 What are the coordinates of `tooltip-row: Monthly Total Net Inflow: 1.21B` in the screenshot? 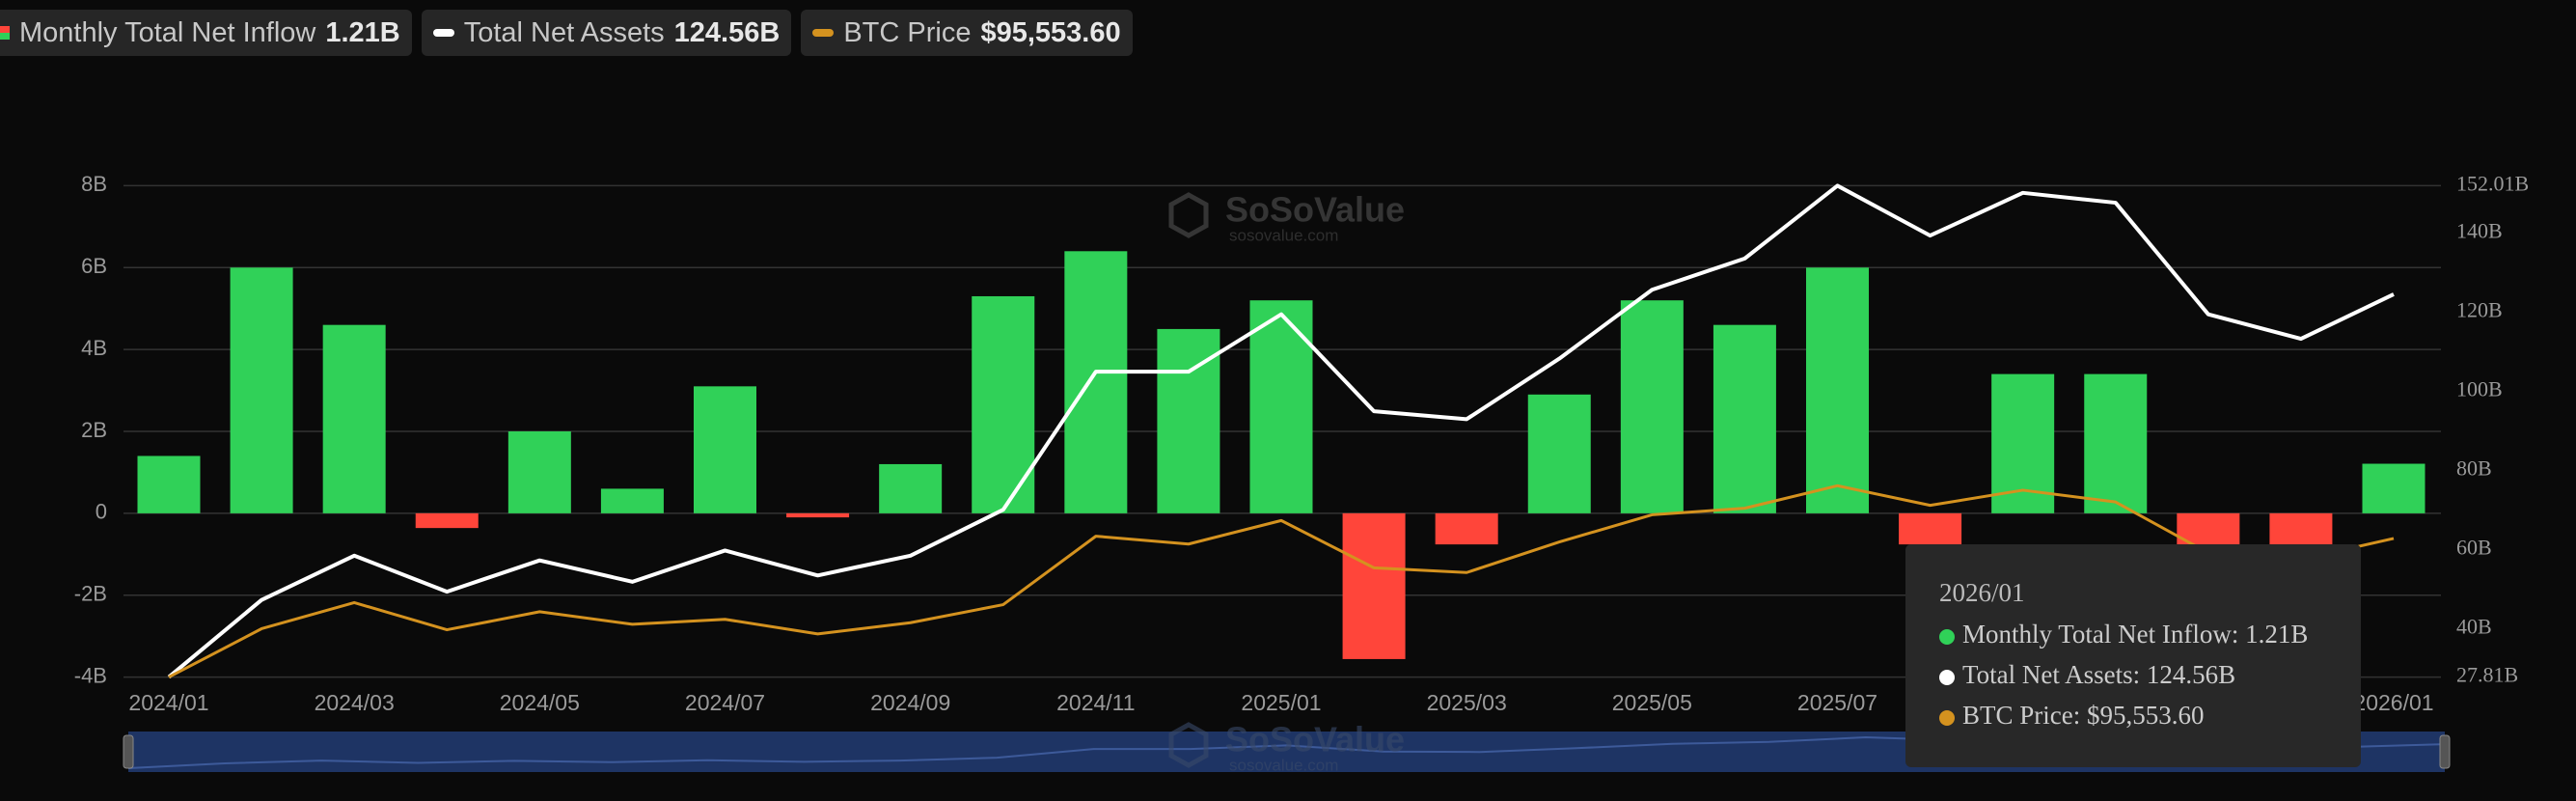 It's located at (2135, 635).